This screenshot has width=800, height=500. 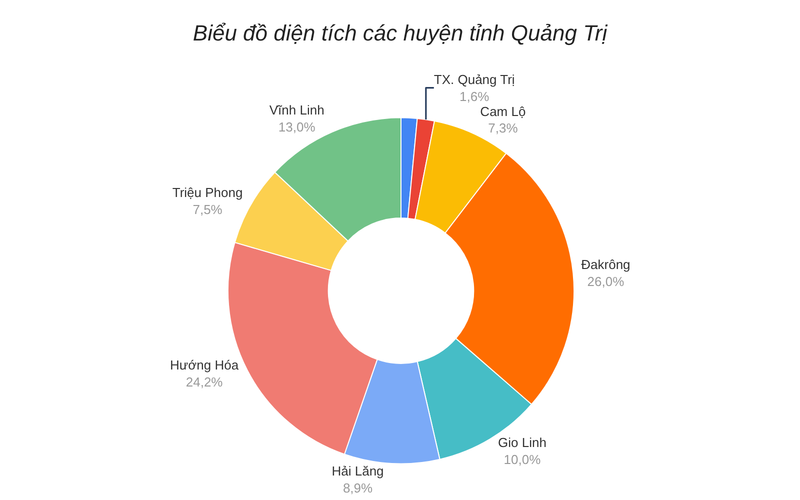 I want to click on slice-label: Hải Lăng, so click(x=358, y=470).